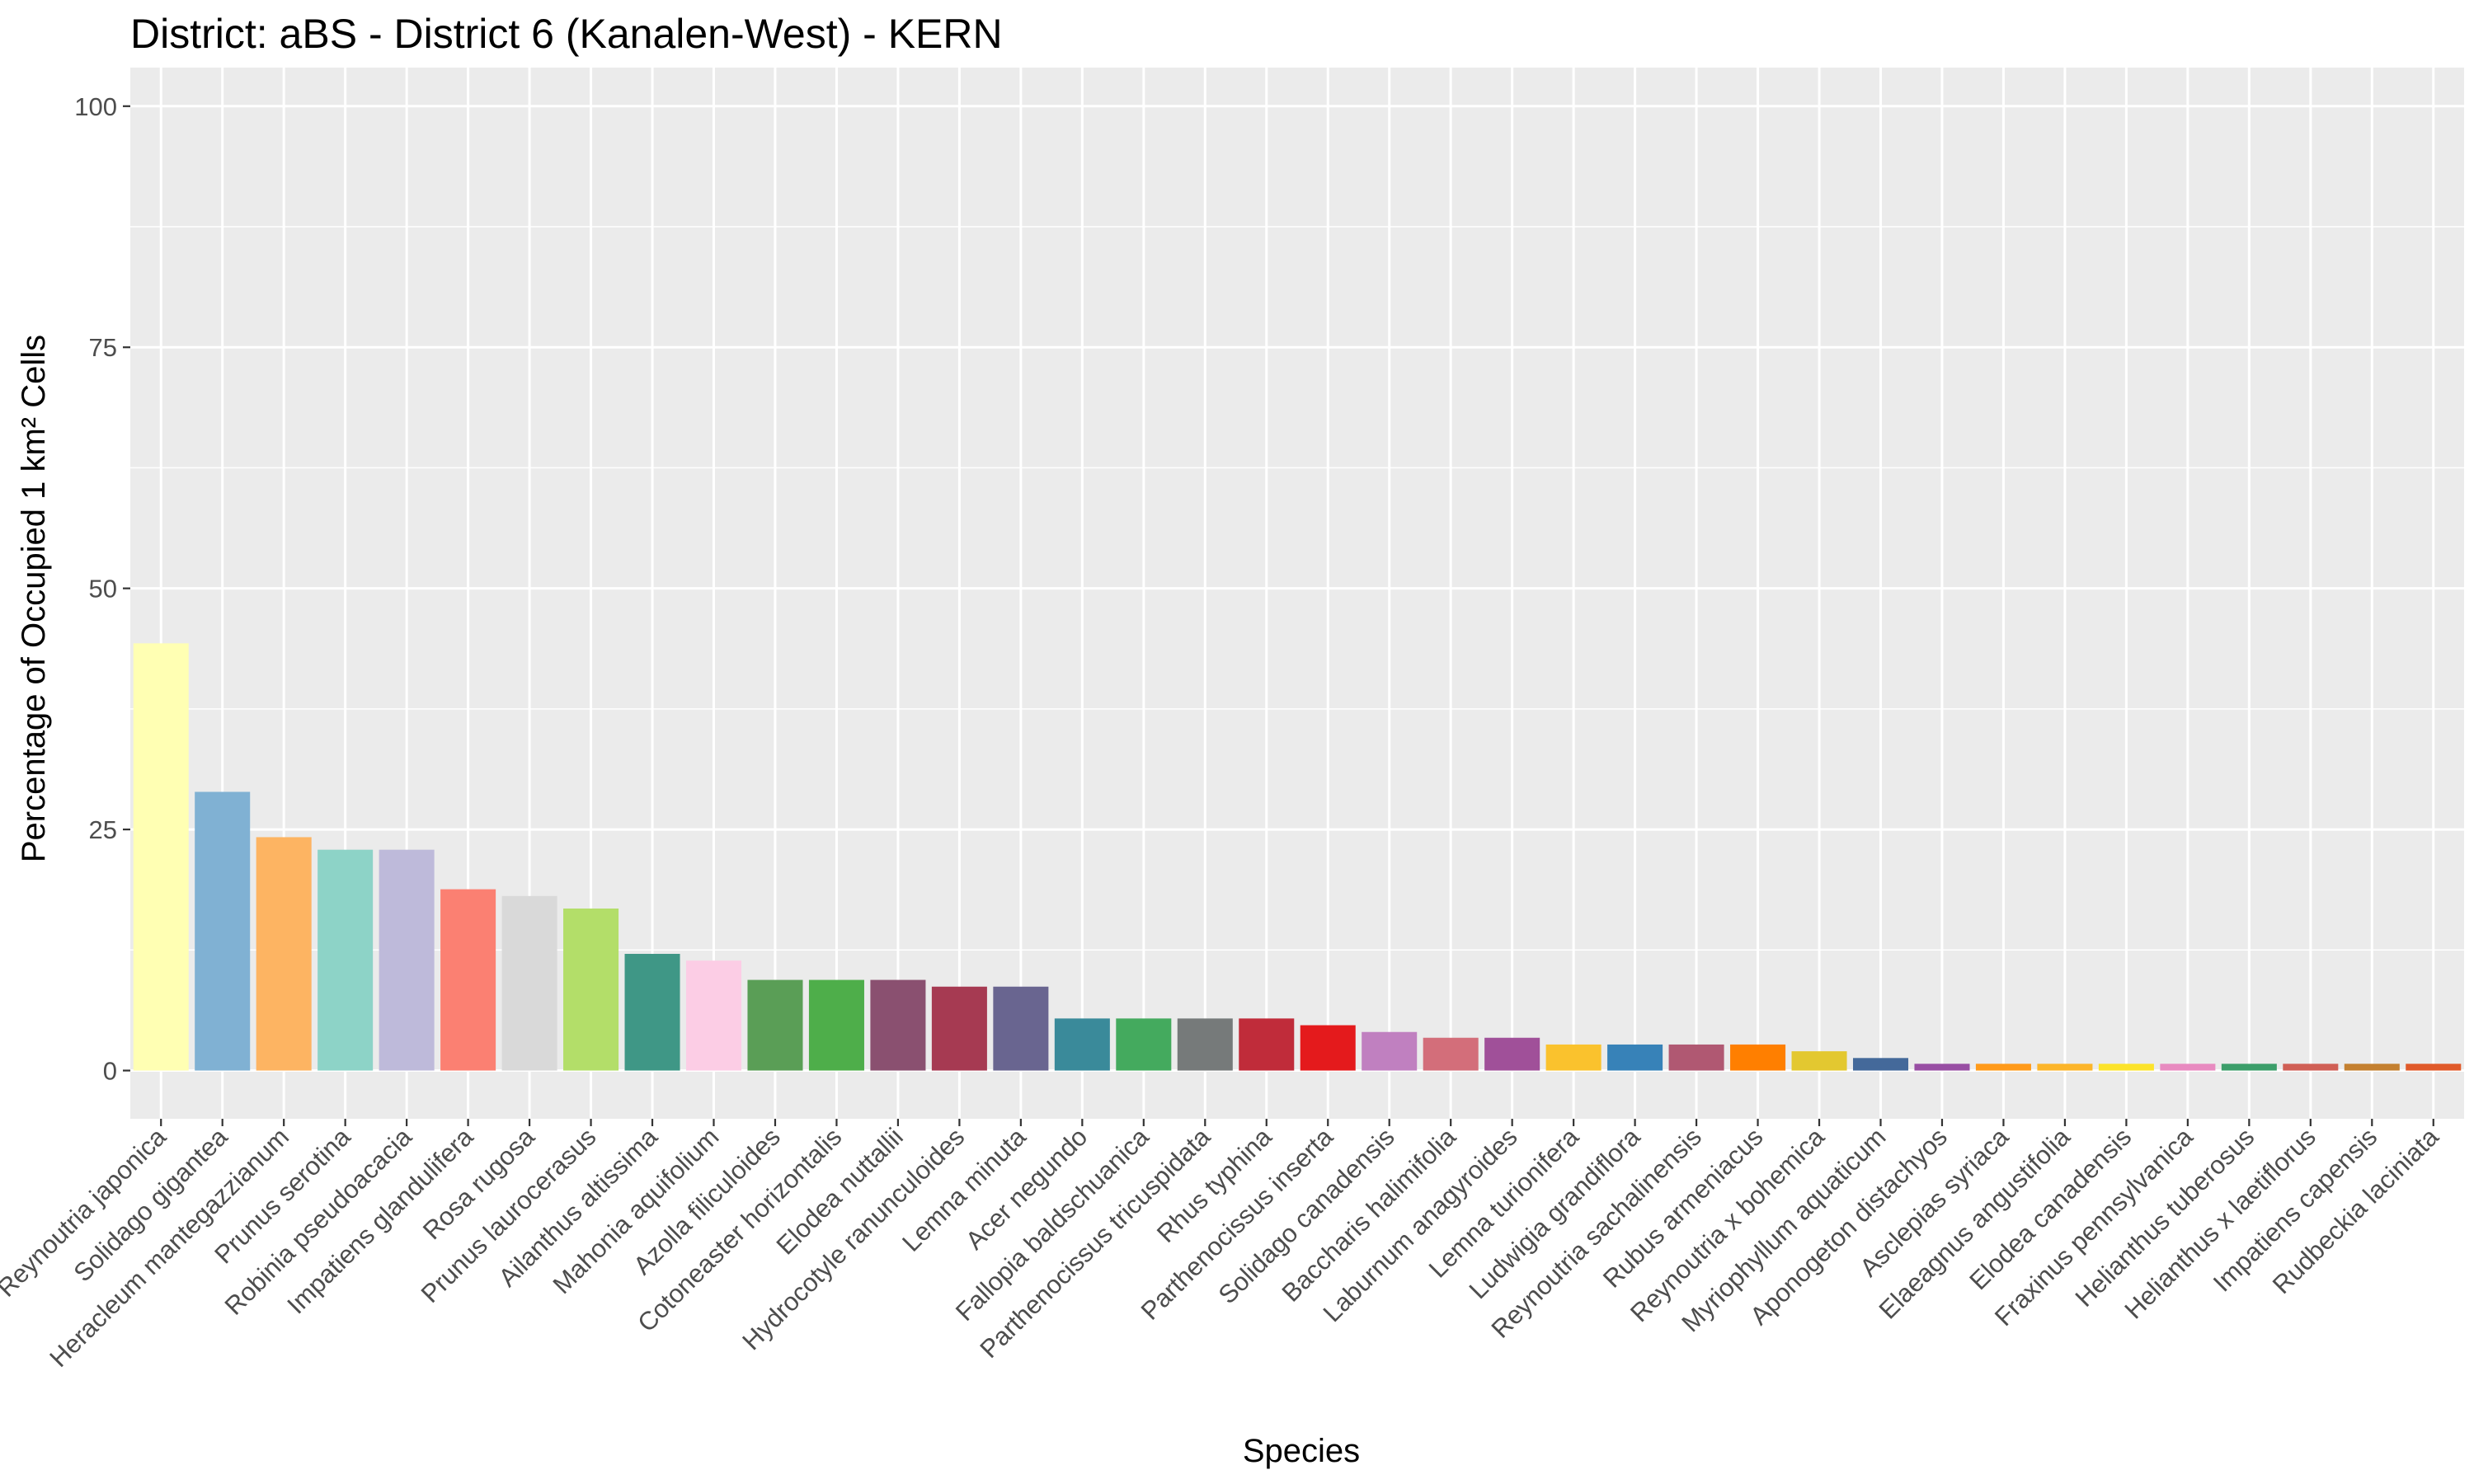 This screenshot has height=1484, width=2474. I want to click on x-tick-label: Heracleum mantegazzianum, so click(169, 1247).